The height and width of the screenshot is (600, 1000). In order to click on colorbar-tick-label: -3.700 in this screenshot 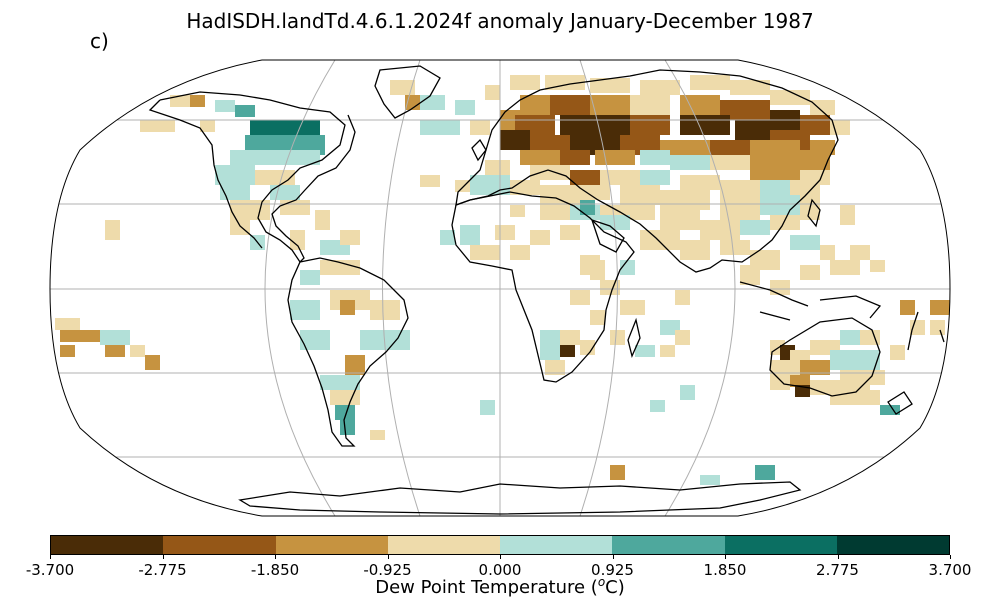, I will do `click(50, 570)`.